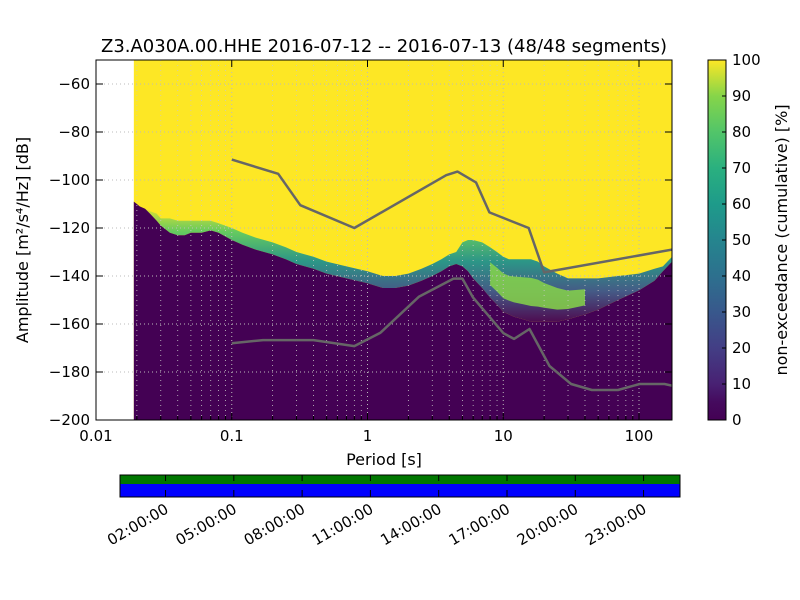 The image size is (800, 600). What do you see at coordinates (451, 216) in the screenshot?
I see `new_high_noise_model-line` at bounding box center [451, 216].